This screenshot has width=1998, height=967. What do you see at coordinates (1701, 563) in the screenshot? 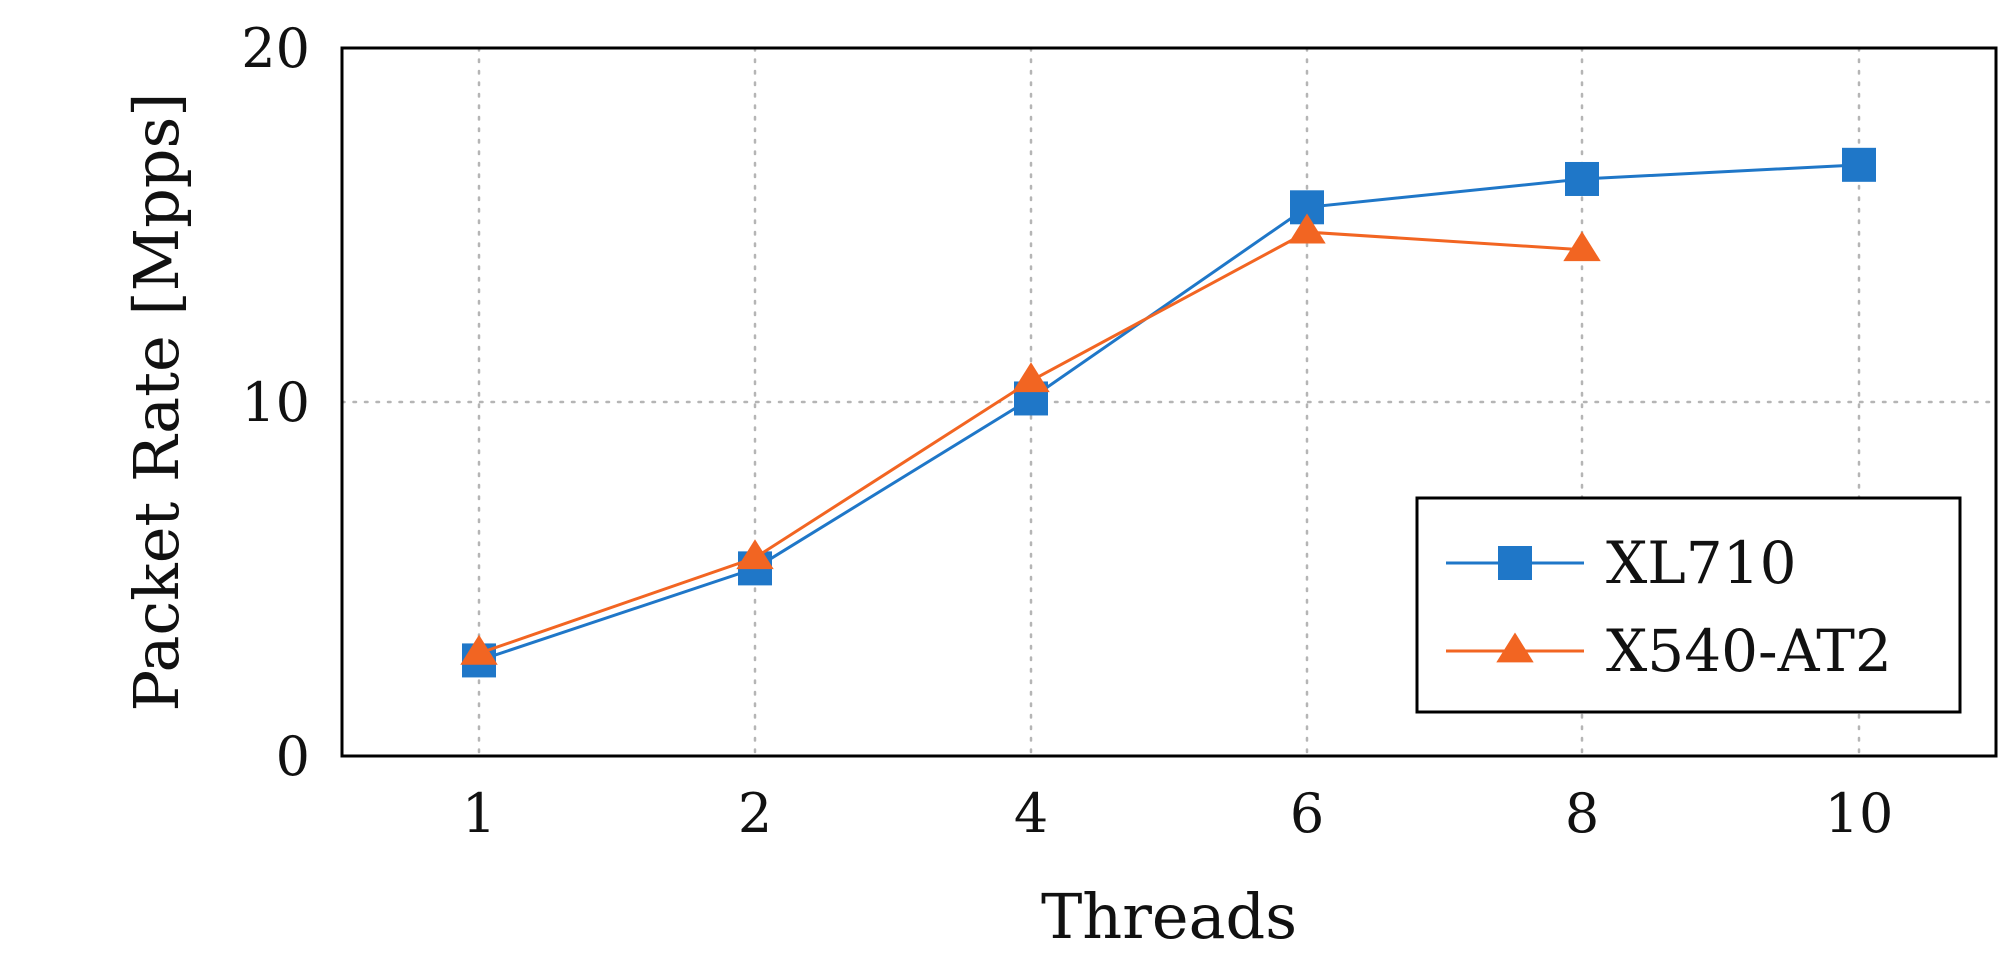
I see `legend-label-xl710: XL710` at bounding box center [1701, 563].